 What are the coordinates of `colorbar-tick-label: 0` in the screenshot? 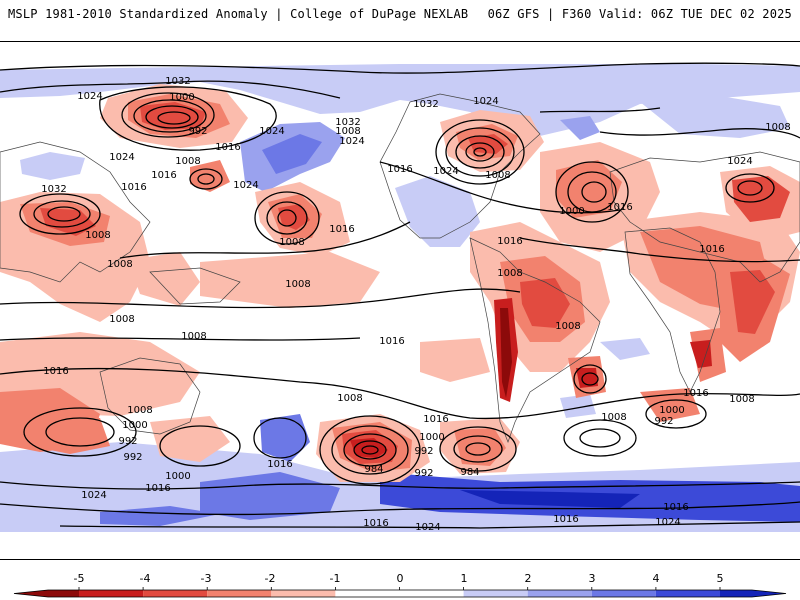 It's located at (400, 578).